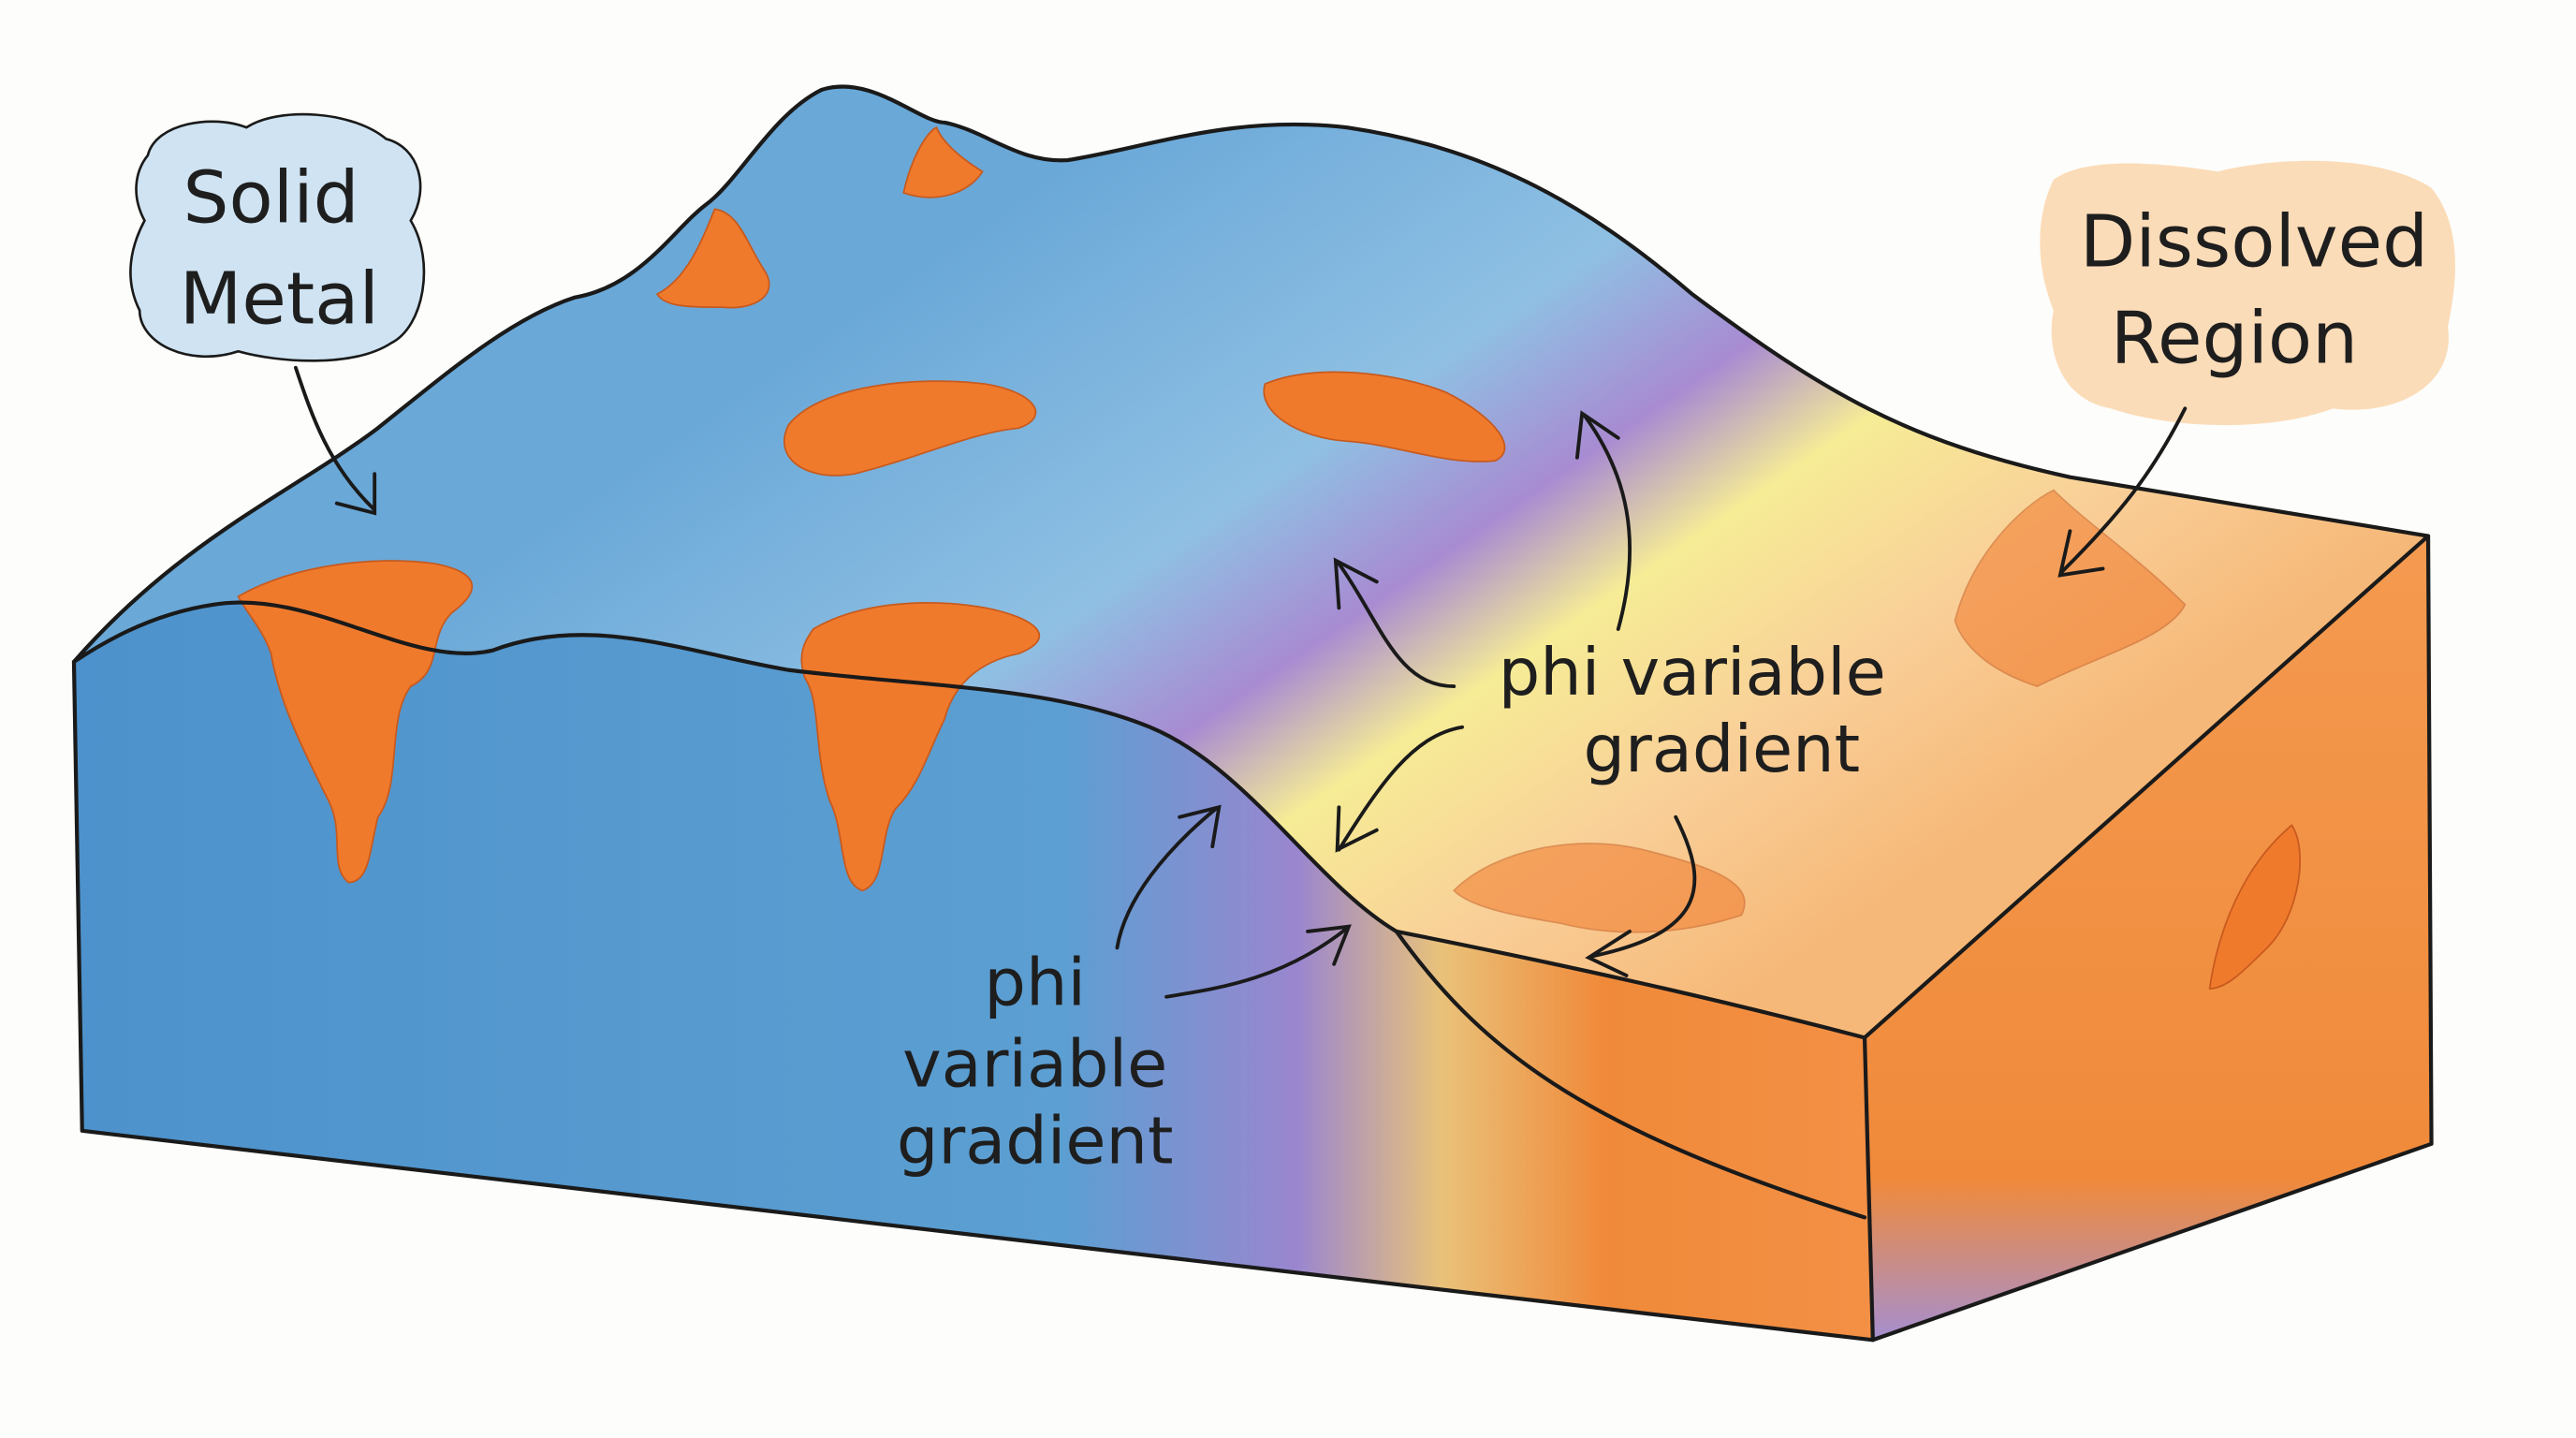 The image size is (2576, 1438). I want to click on gradient-lower-label-line1: phi, so click(1035, 983).